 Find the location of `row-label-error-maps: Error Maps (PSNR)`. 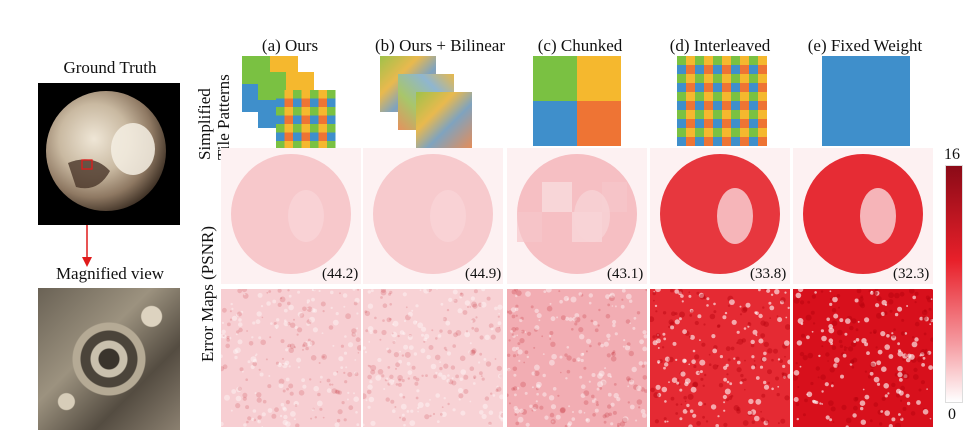

row-label-error-maps: Error Maps (PSNR) is located at coordinates (207, 294).